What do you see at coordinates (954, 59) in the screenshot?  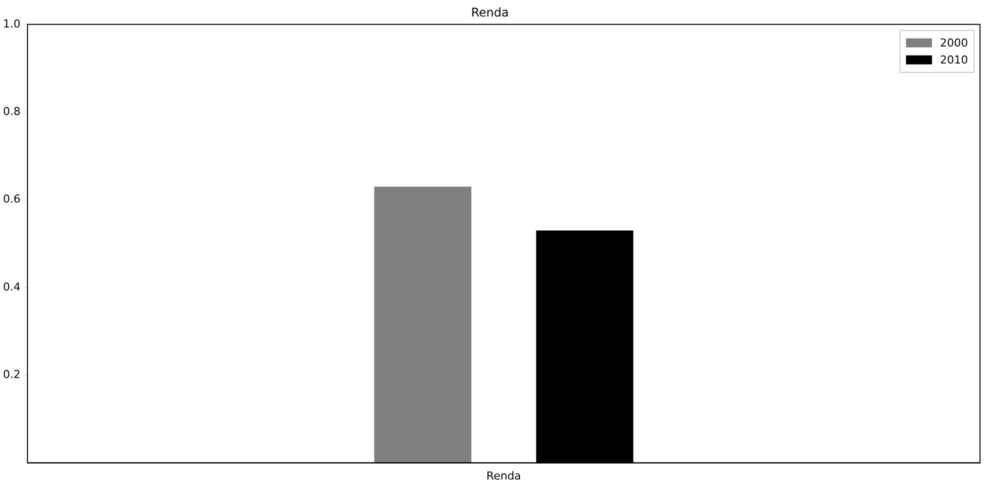 I see `legend-label: 2010` at bounding box center [954, 59].